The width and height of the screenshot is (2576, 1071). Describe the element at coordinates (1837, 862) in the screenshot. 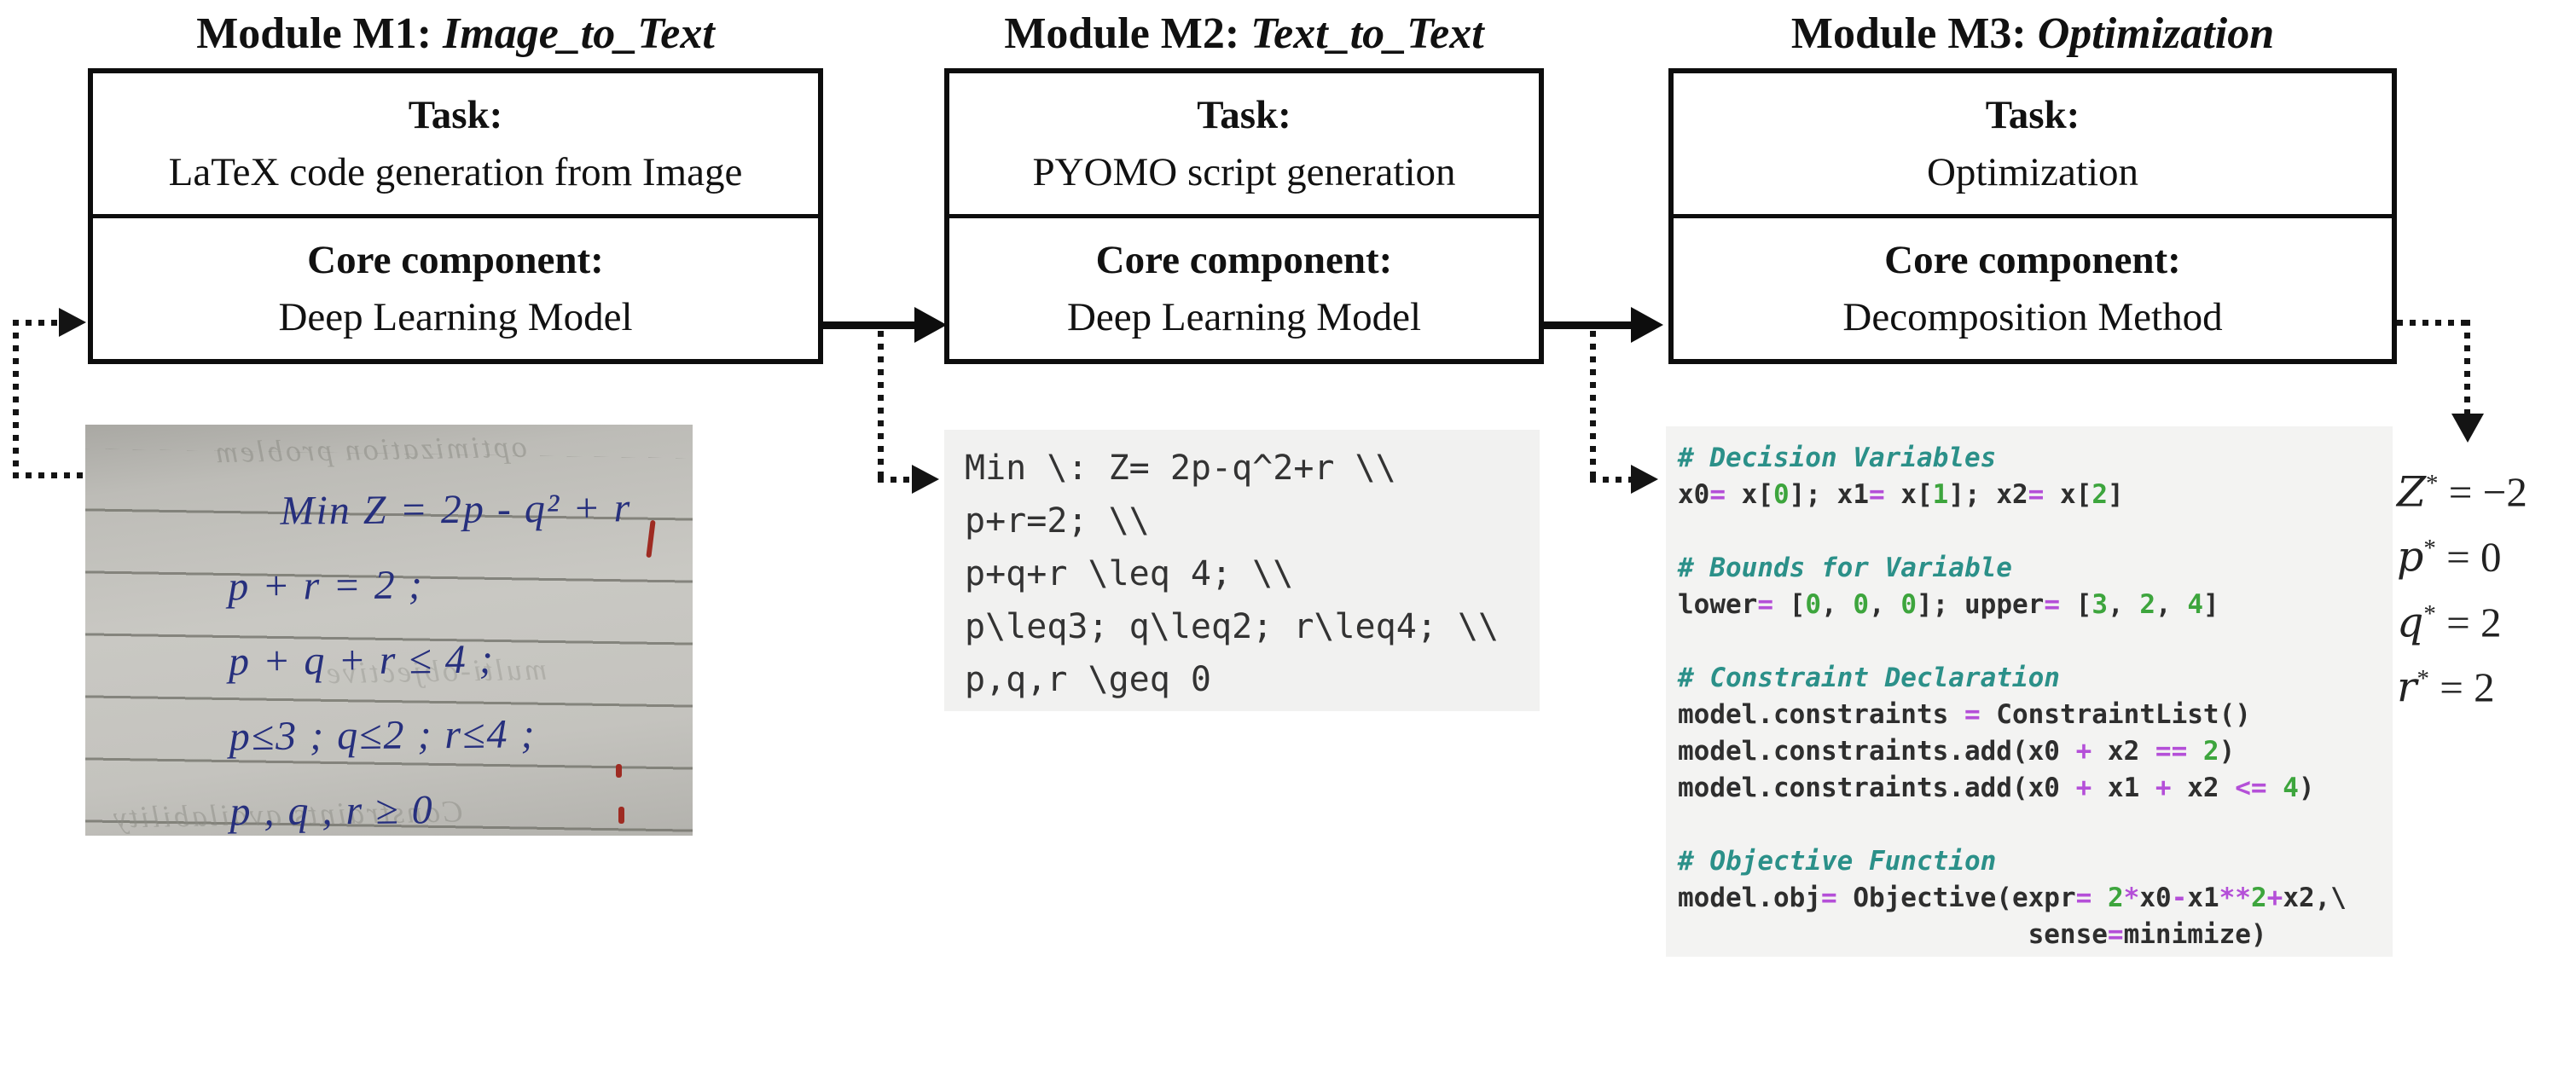

I see `python-code-line: # Objective Function` at that location.